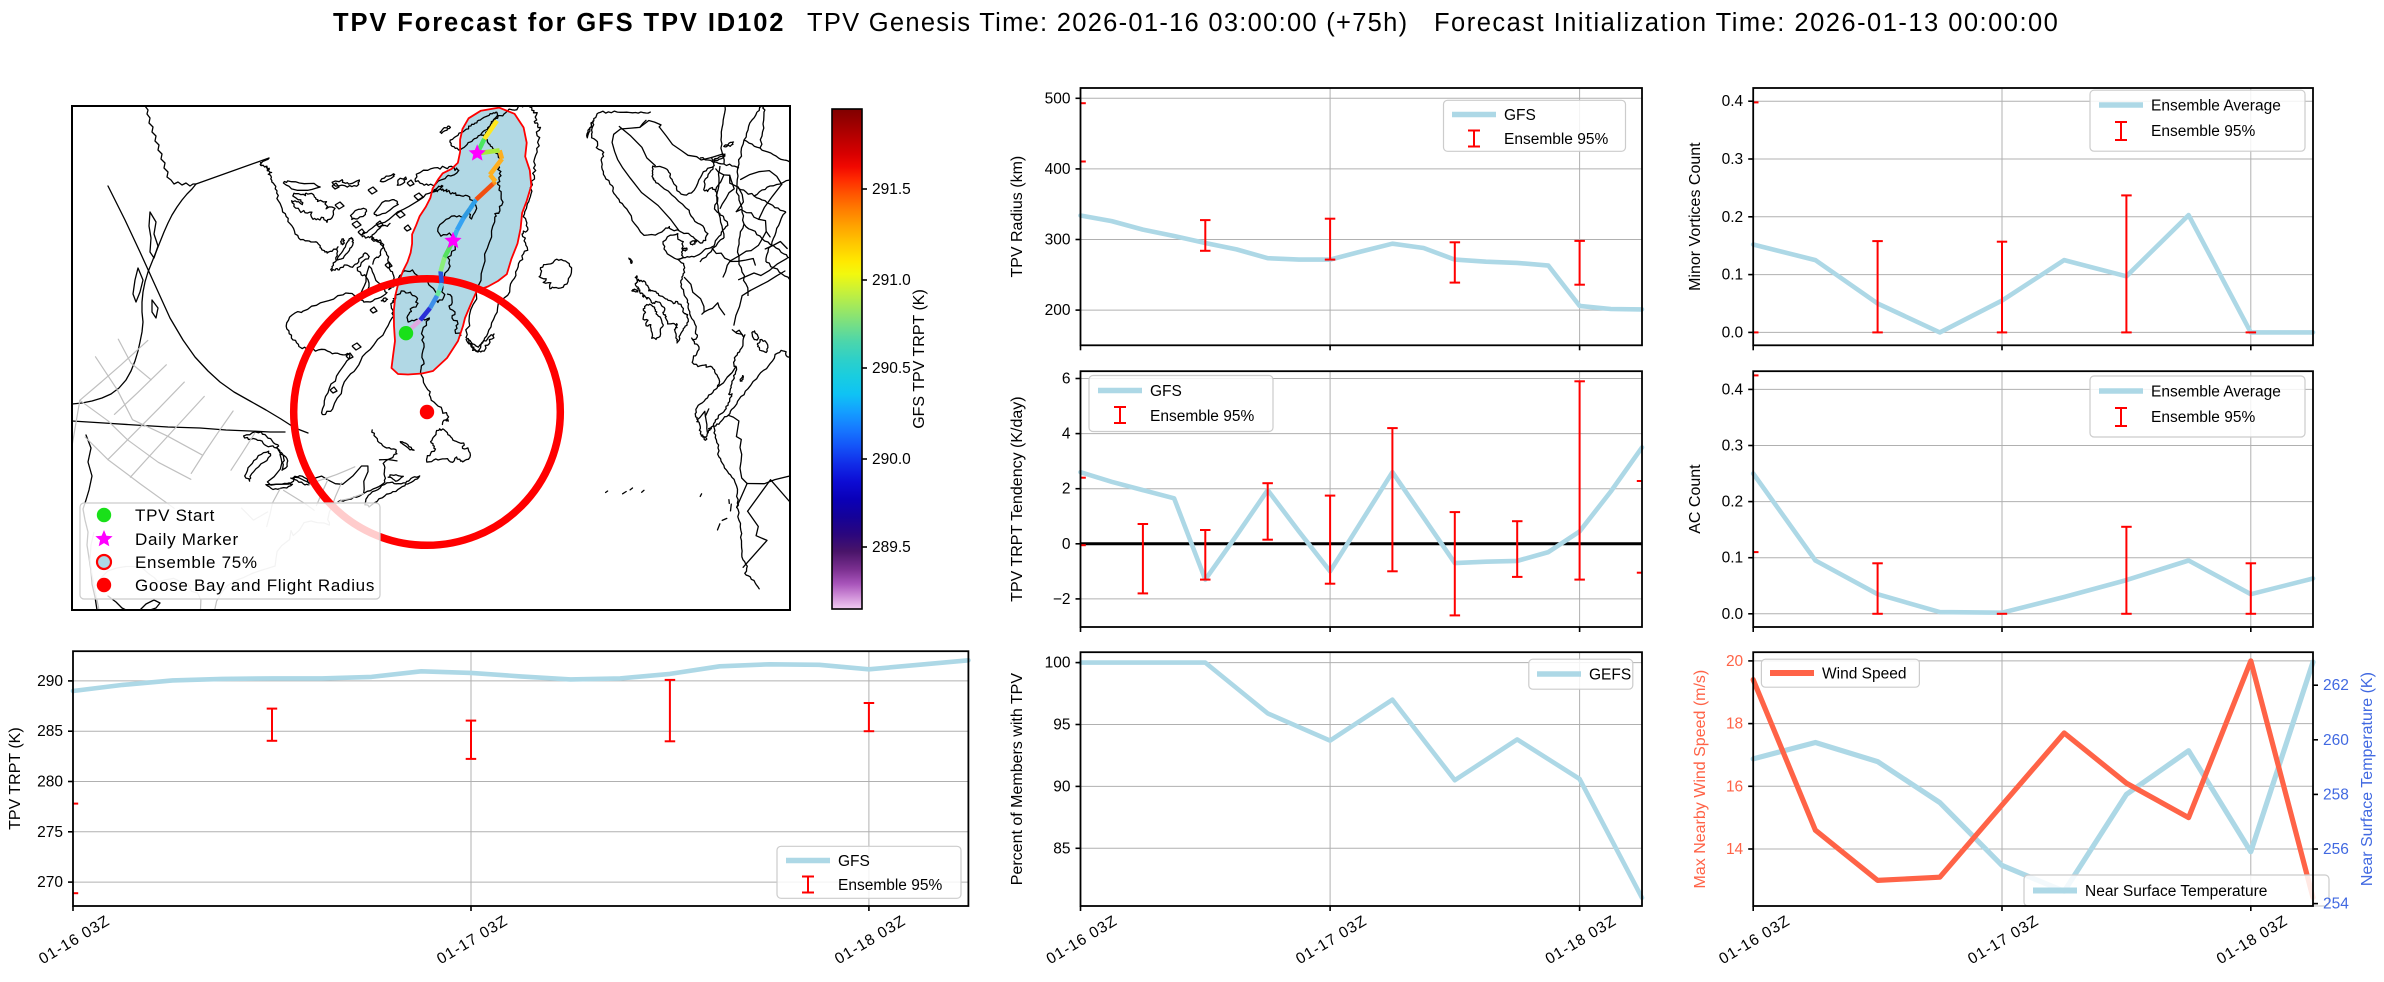 The width and height of the screenshot is (2384, 982). Describe the element at coordinates (1695, 499) in the screenshot. I see `svg-text: AC Count` at that location.